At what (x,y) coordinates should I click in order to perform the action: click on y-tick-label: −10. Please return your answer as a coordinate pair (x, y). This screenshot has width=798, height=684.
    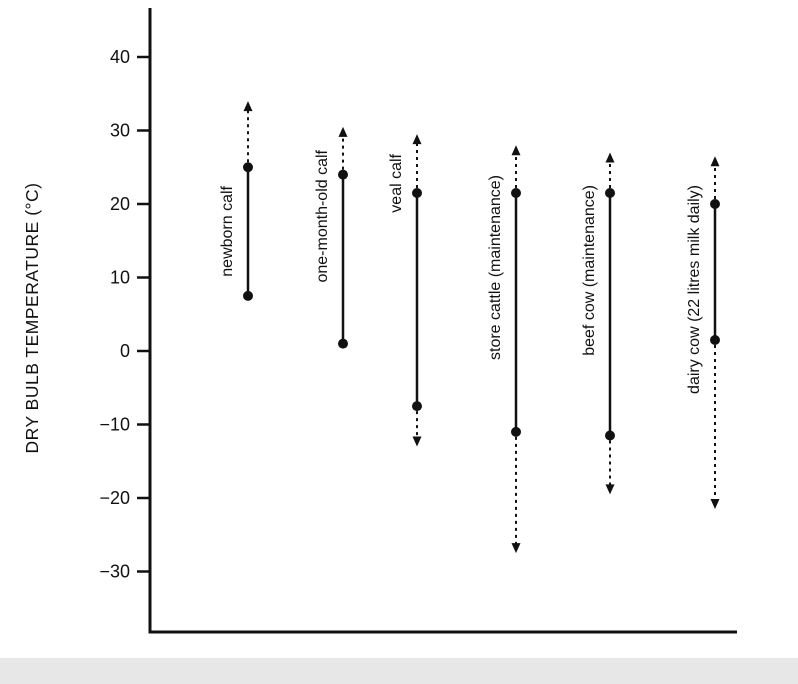
    Looking at the image, I should click on (114, 425).